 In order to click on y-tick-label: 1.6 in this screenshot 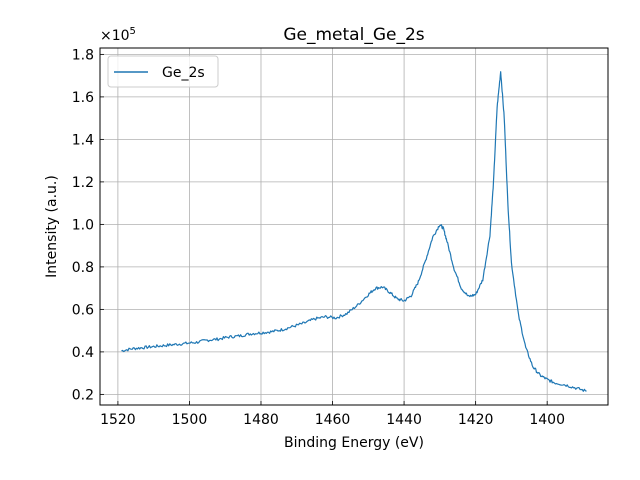, I will do `click(83, 98)`.